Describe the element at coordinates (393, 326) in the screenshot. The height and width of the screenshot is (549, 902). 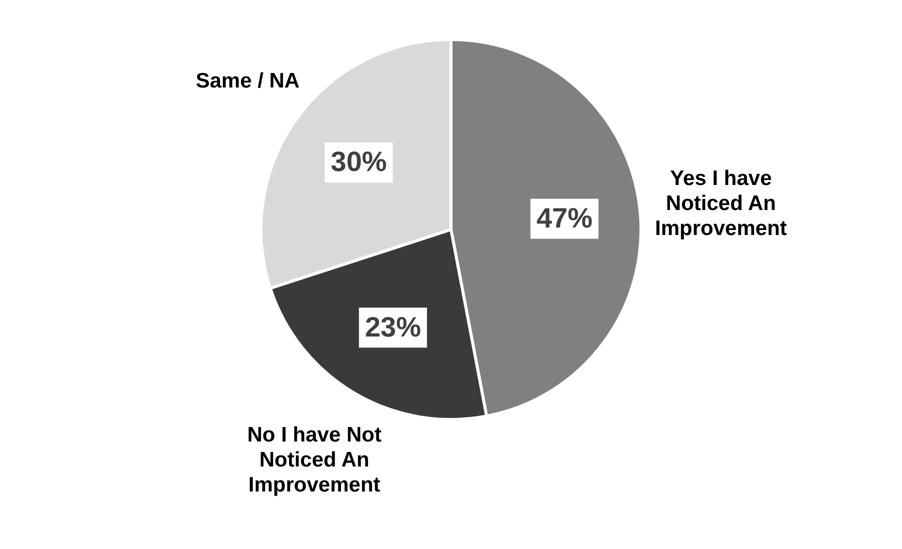
I see `data-label: 23%` at that location.